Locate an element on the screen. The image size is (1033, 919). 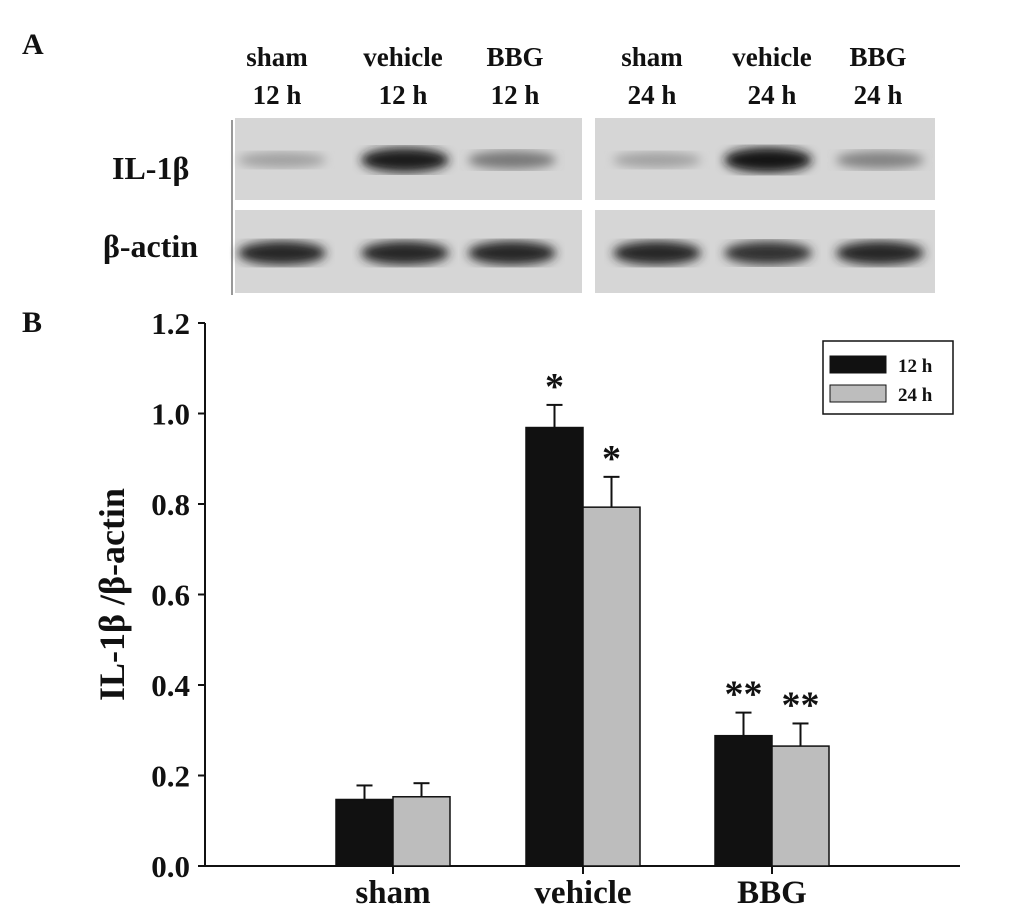
western-blot is located at coordinates (583, 206).